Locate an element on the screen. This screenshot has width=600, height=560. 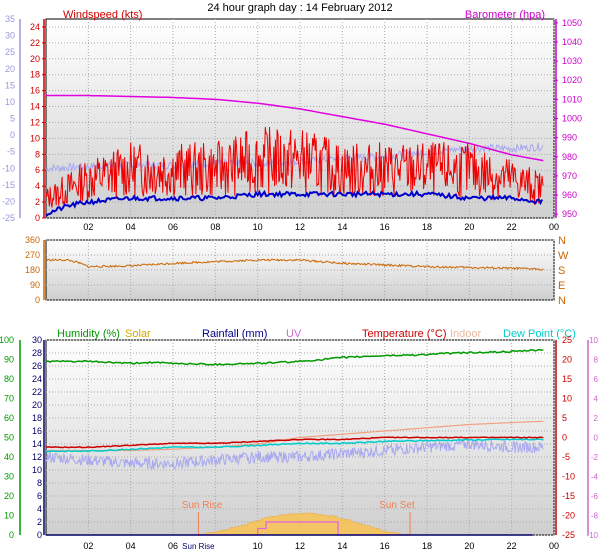
wind-y-tick: 8 is located at coordinates (37, 154).